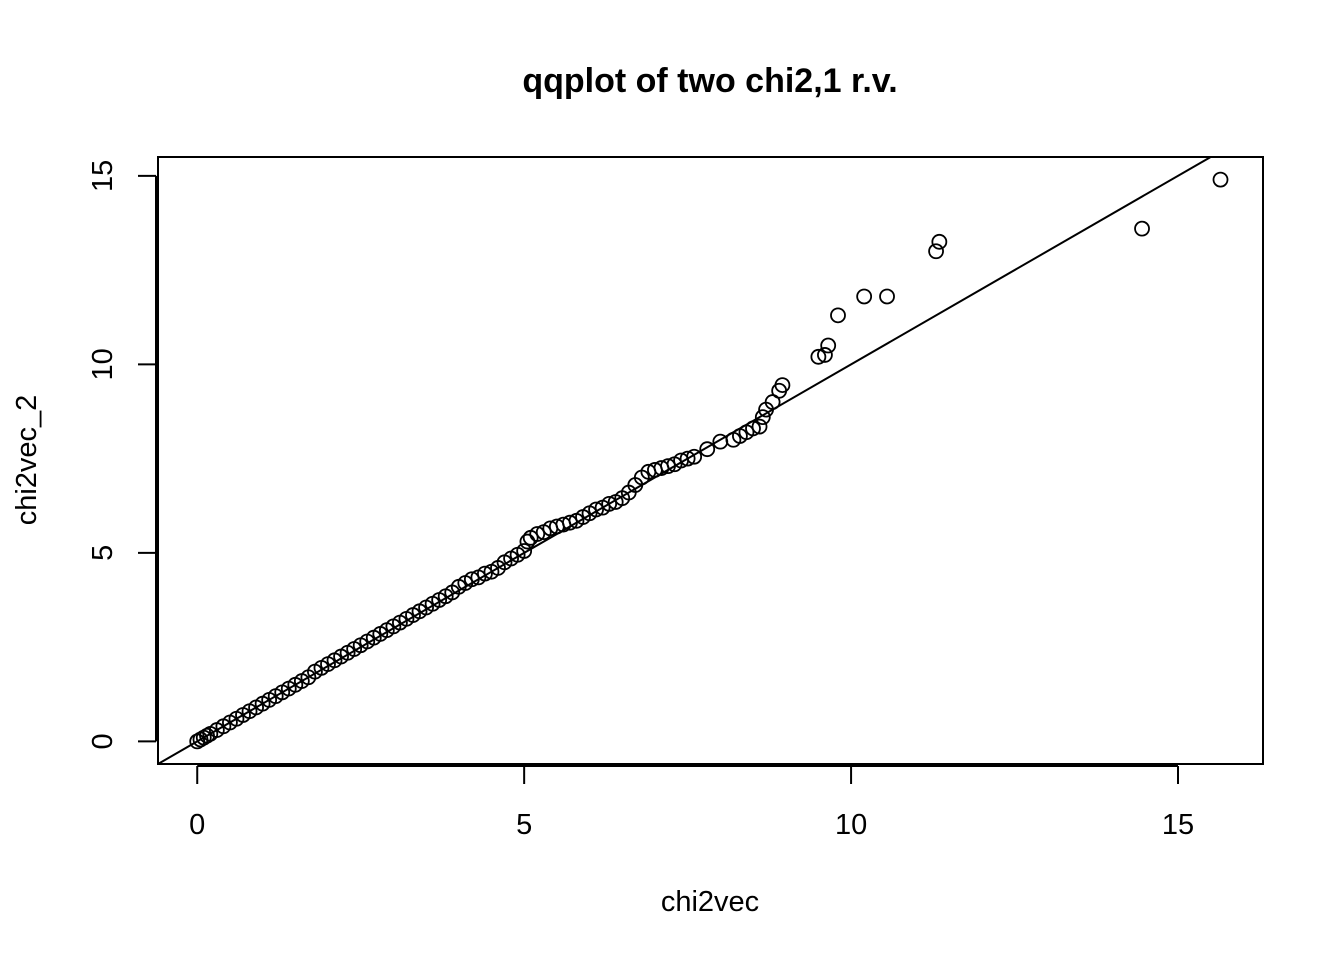 The height and width of the screenshot is (960, 1344). I want to click on y-axis: 0 5 10 15, so click(122, 454).